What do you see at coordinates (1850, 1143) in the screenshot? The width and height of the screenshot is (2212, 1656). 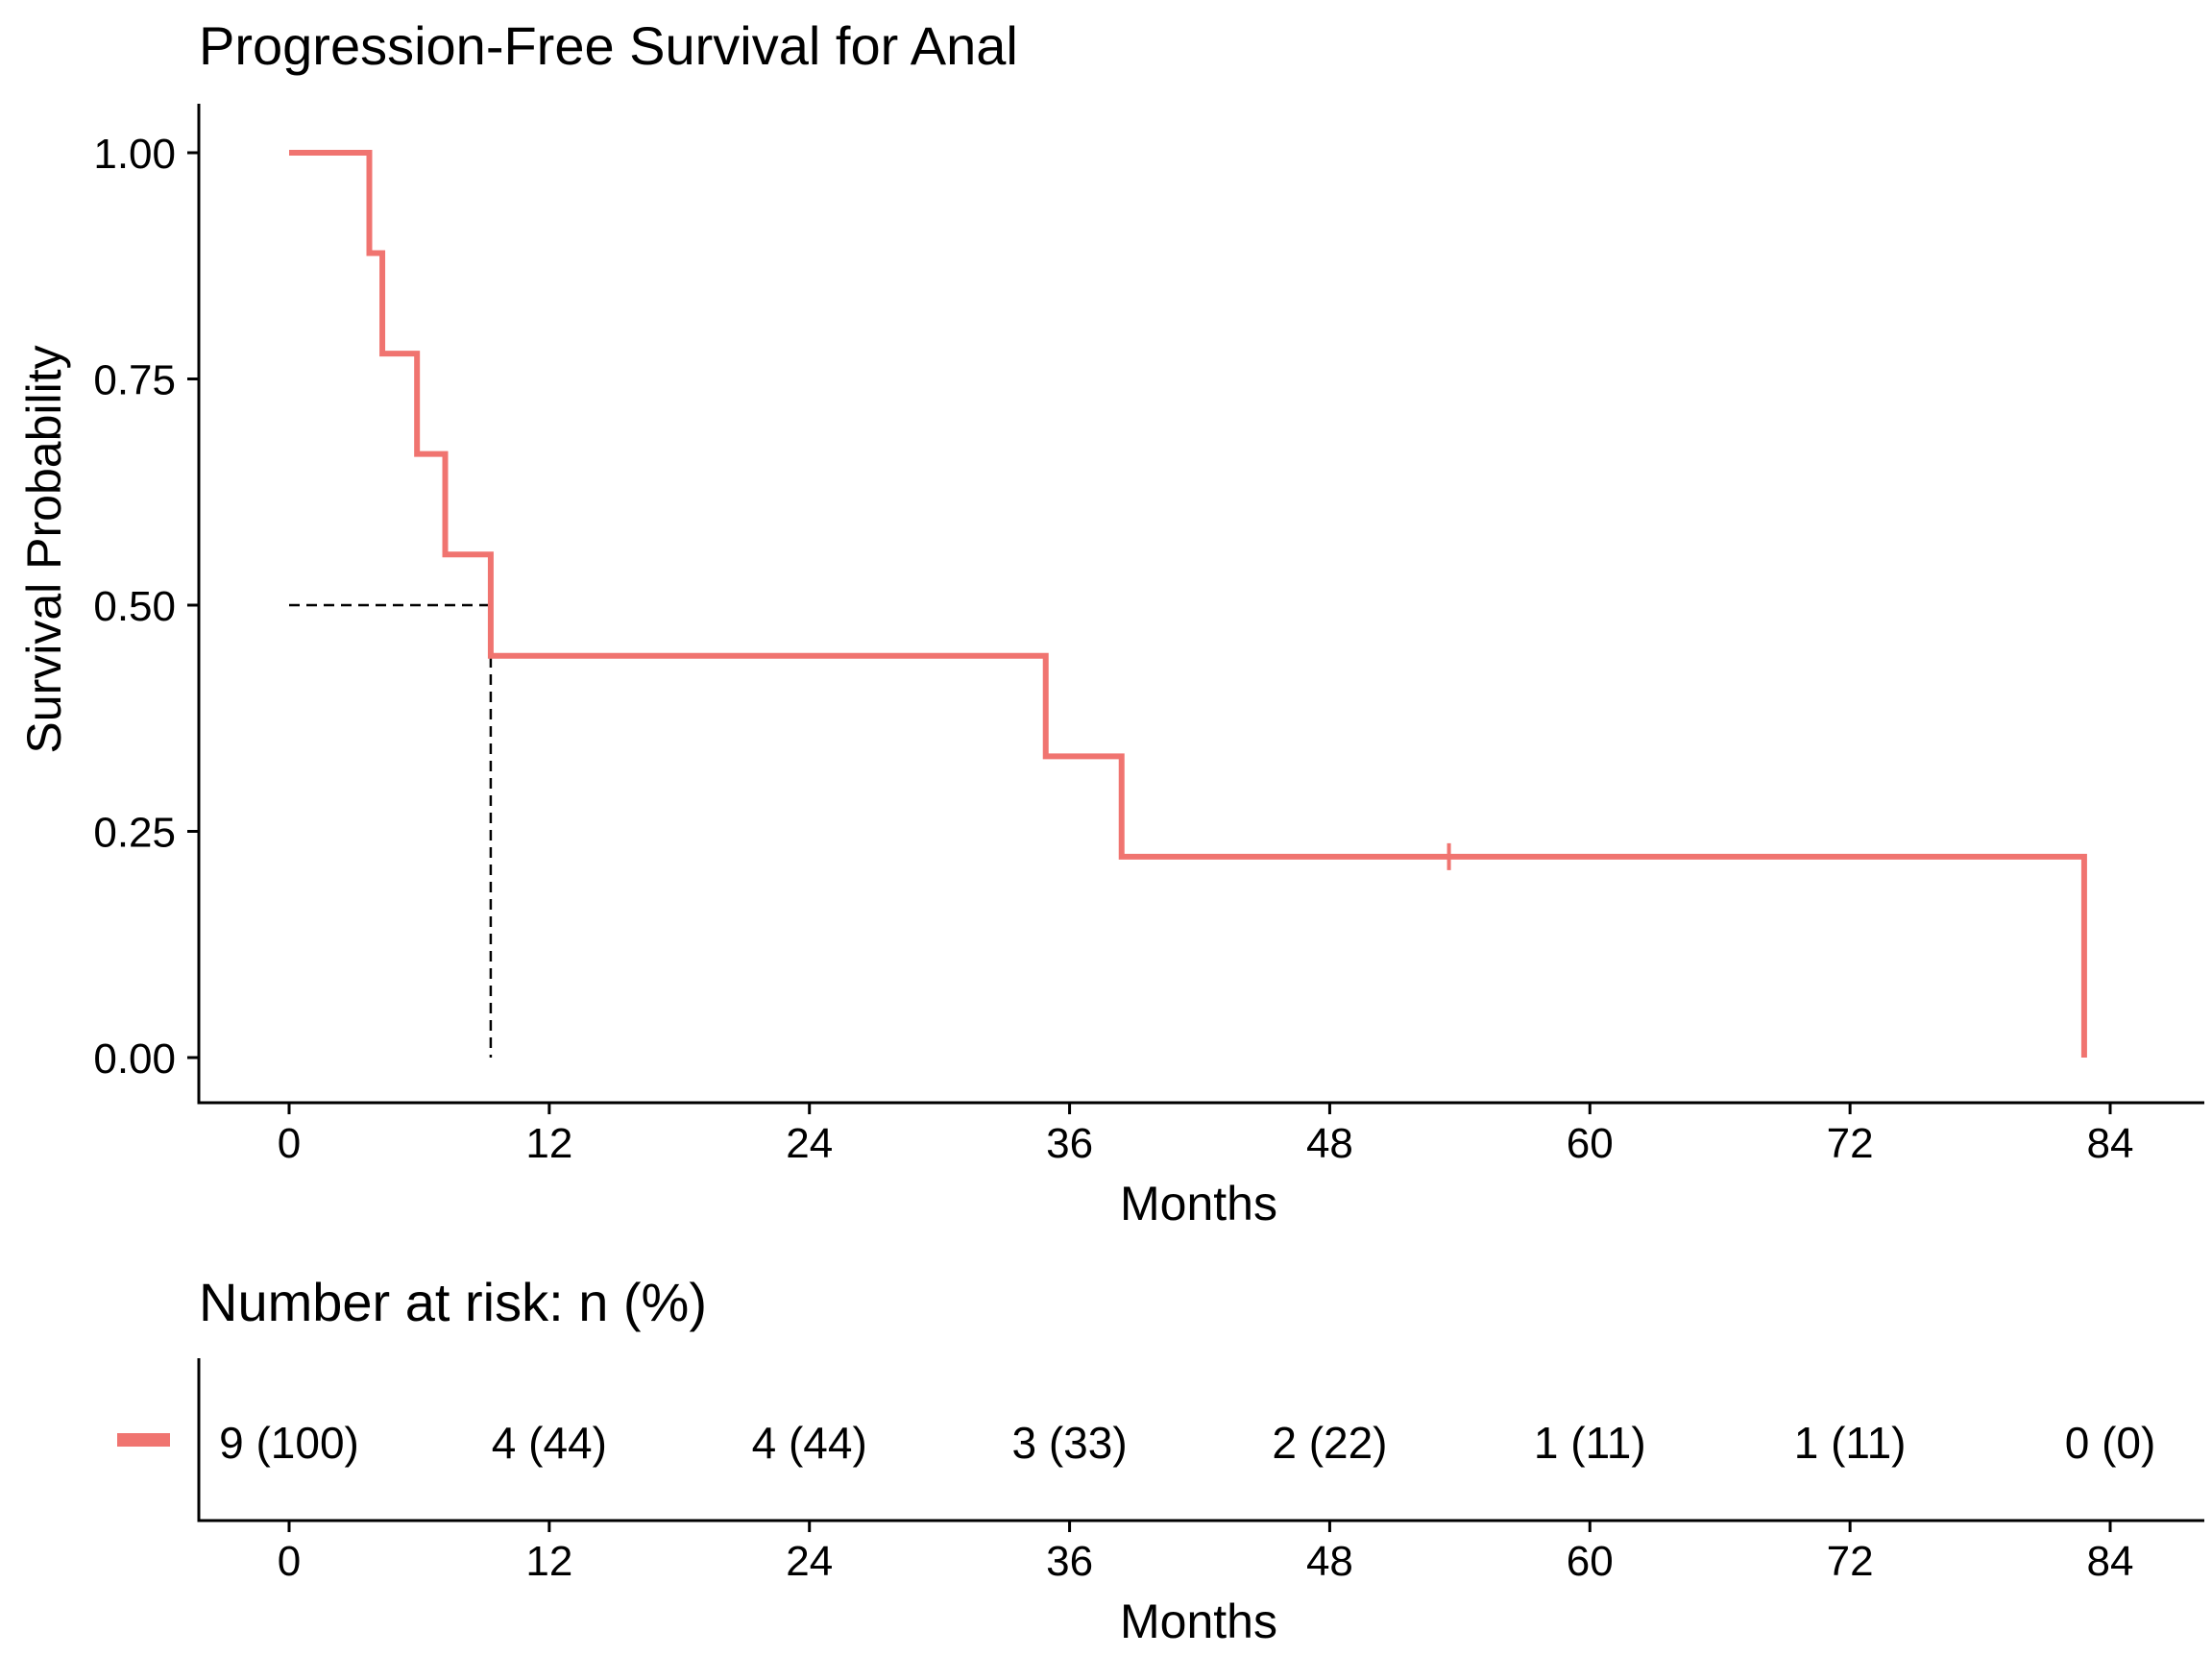 I see `x-tick-label-72: 72` at bounding box center [1850, 1143].